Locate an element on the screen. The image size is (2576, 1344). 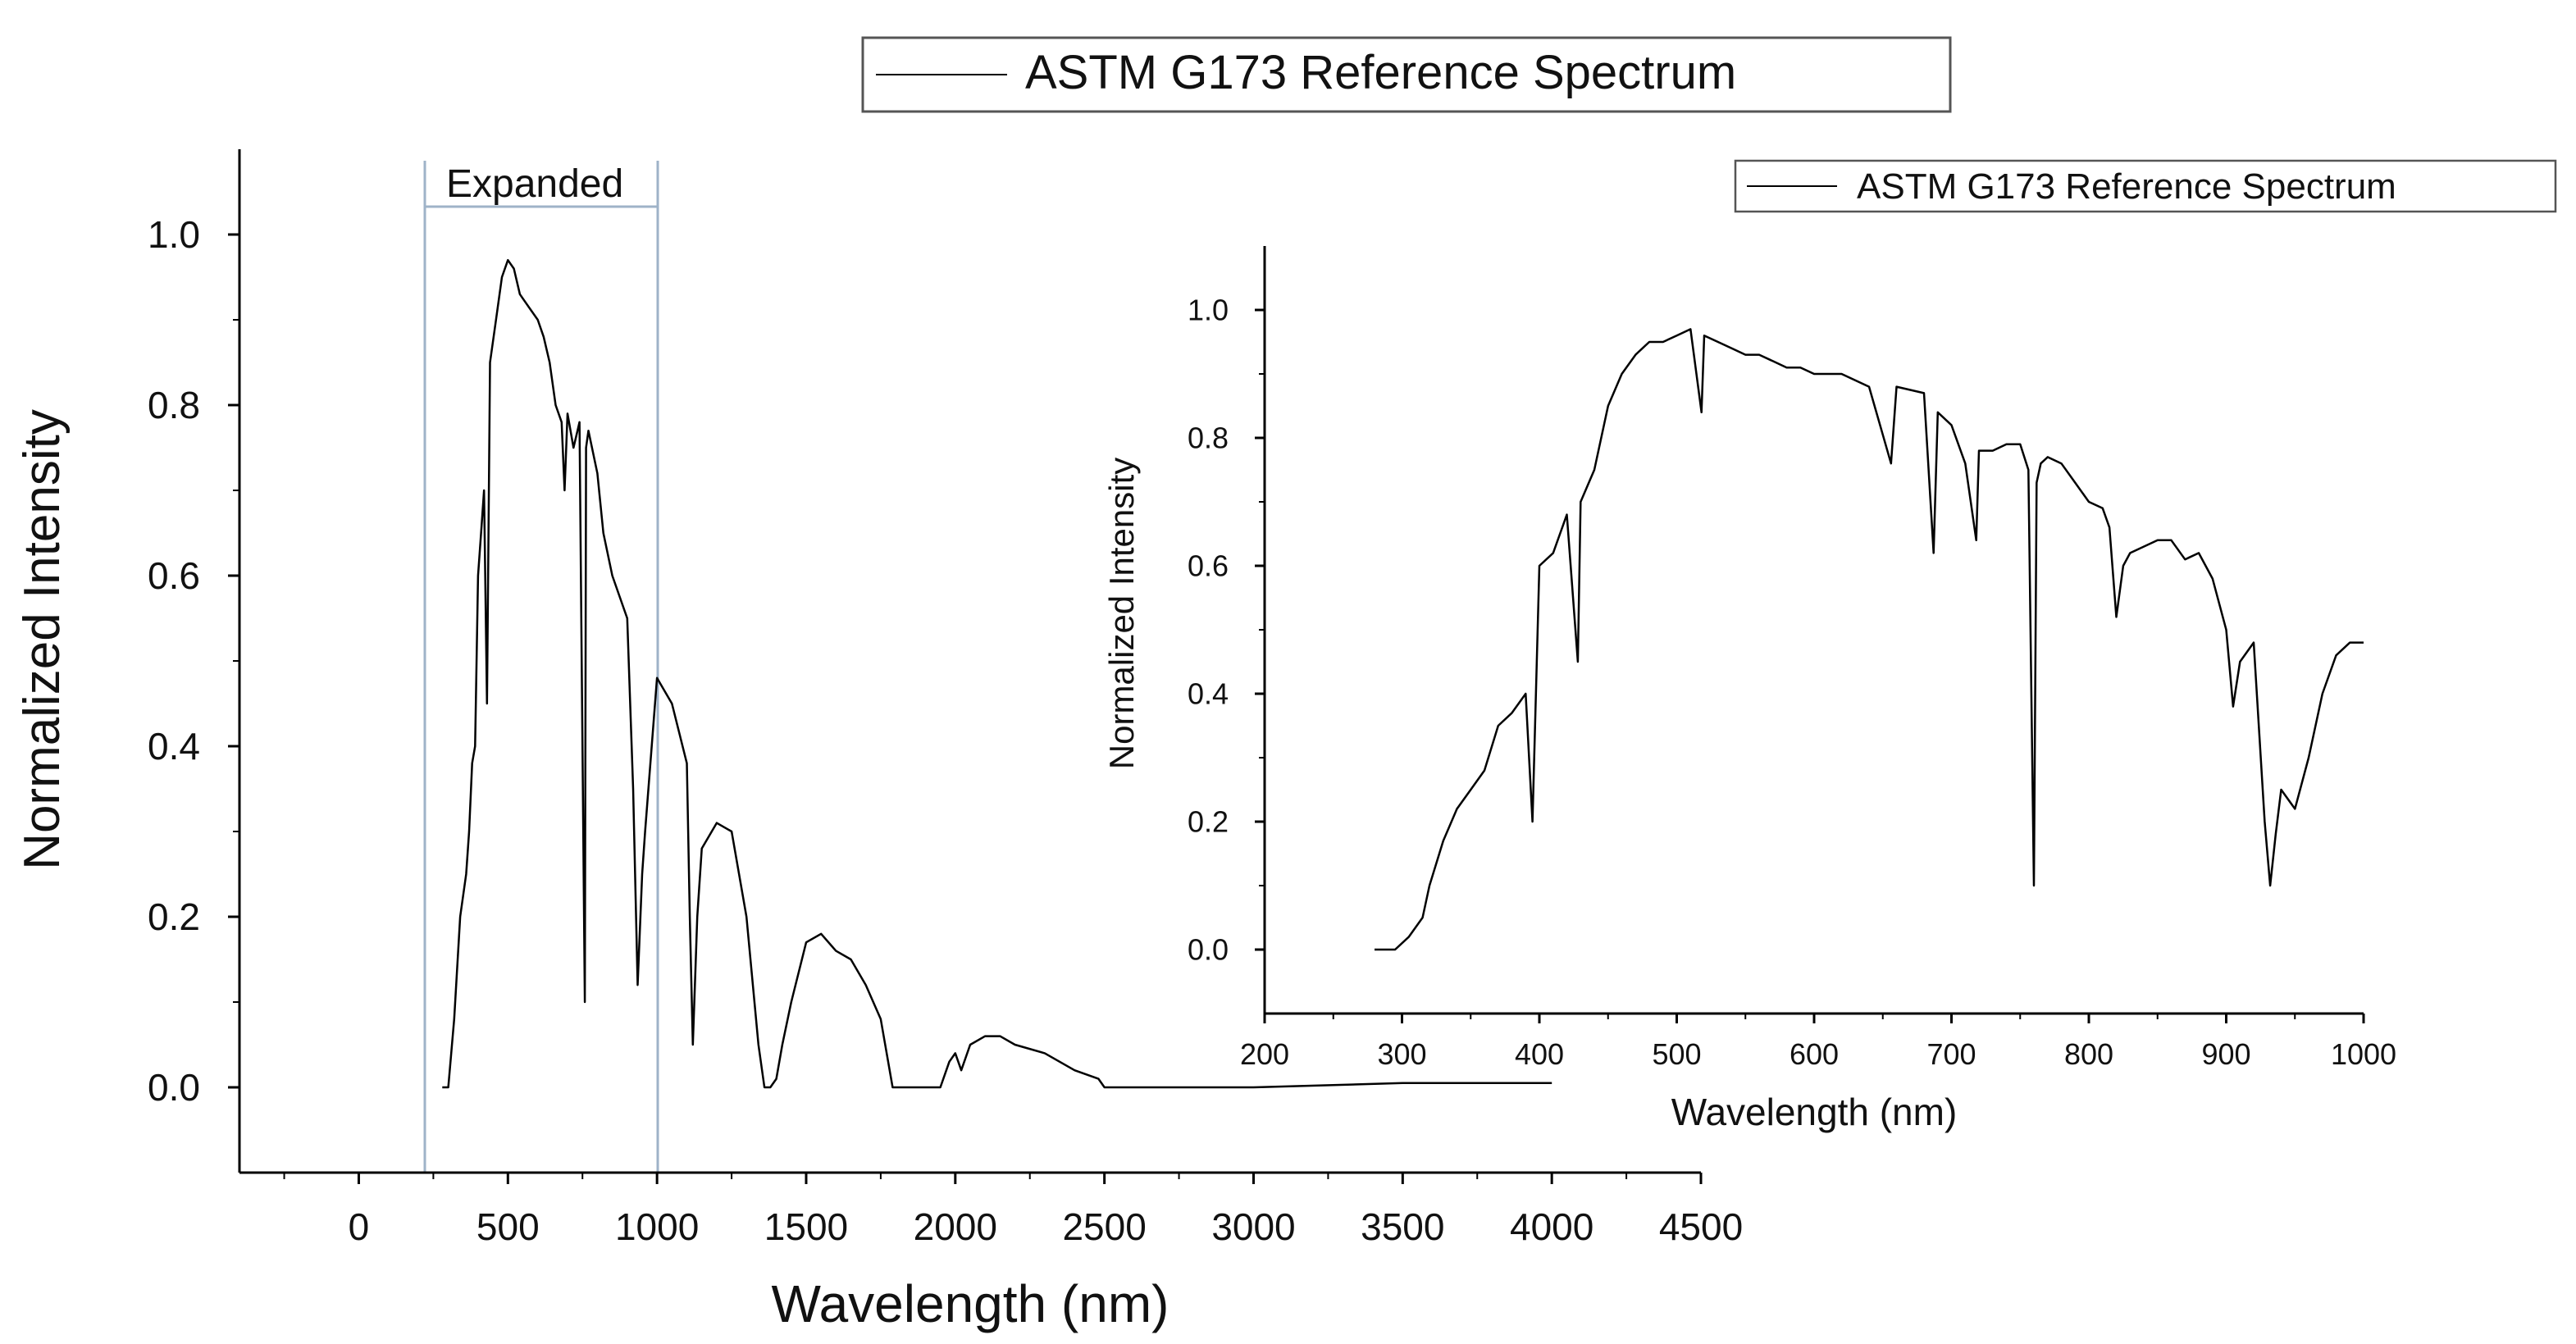
inset-legend: ASTM G173 Reference Spectrum is located at coordinates (2145, 186).